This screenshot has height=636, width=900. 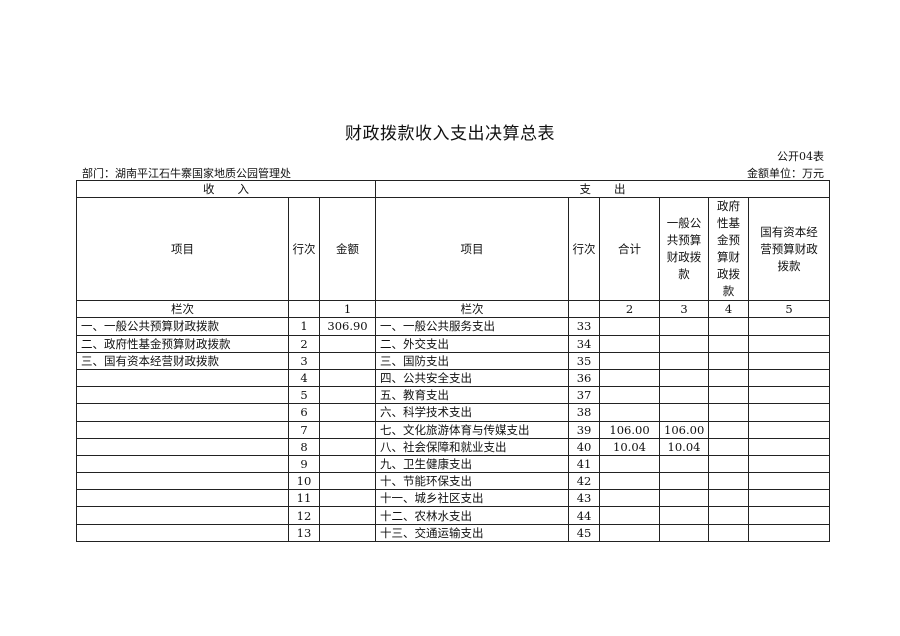 What do you see at coordinates (630, 249) in the screenshot?
I see `total-header: 合计` at bounding box center [630, 249].